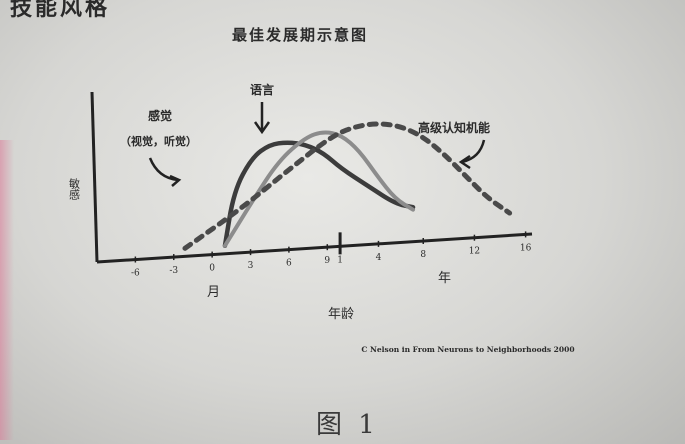 The width and height of the screenshot is (685, 444). Describe the element at coordinates (327, 261) in the screenshot. I see `x-tick-label: 9` at that location.